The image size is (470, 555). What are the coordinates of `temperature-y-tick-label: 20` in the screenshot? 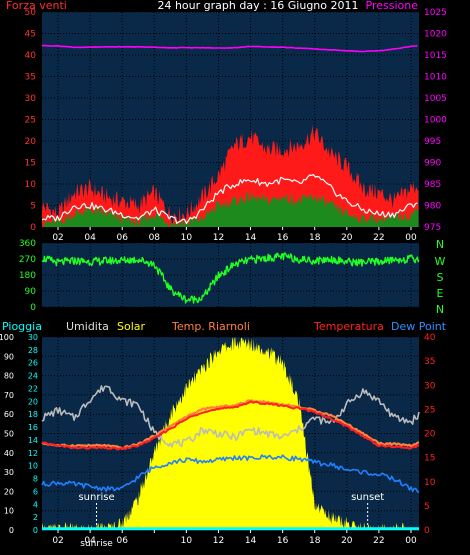 It's located at (430, 435).